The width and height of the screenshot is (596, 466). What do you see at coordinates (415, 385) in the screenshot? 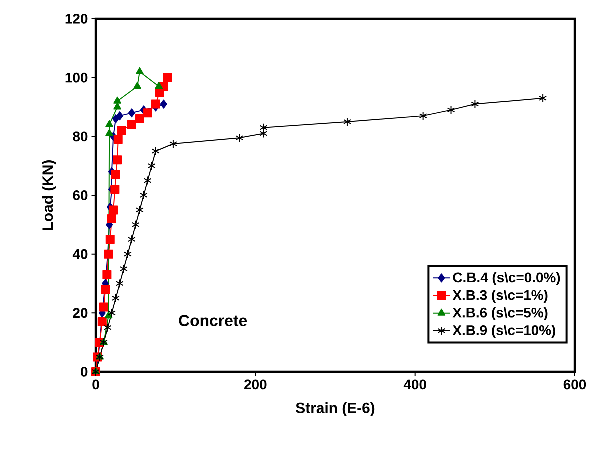
I see `x-tick-label: 400` at bounding box center [415, 385].